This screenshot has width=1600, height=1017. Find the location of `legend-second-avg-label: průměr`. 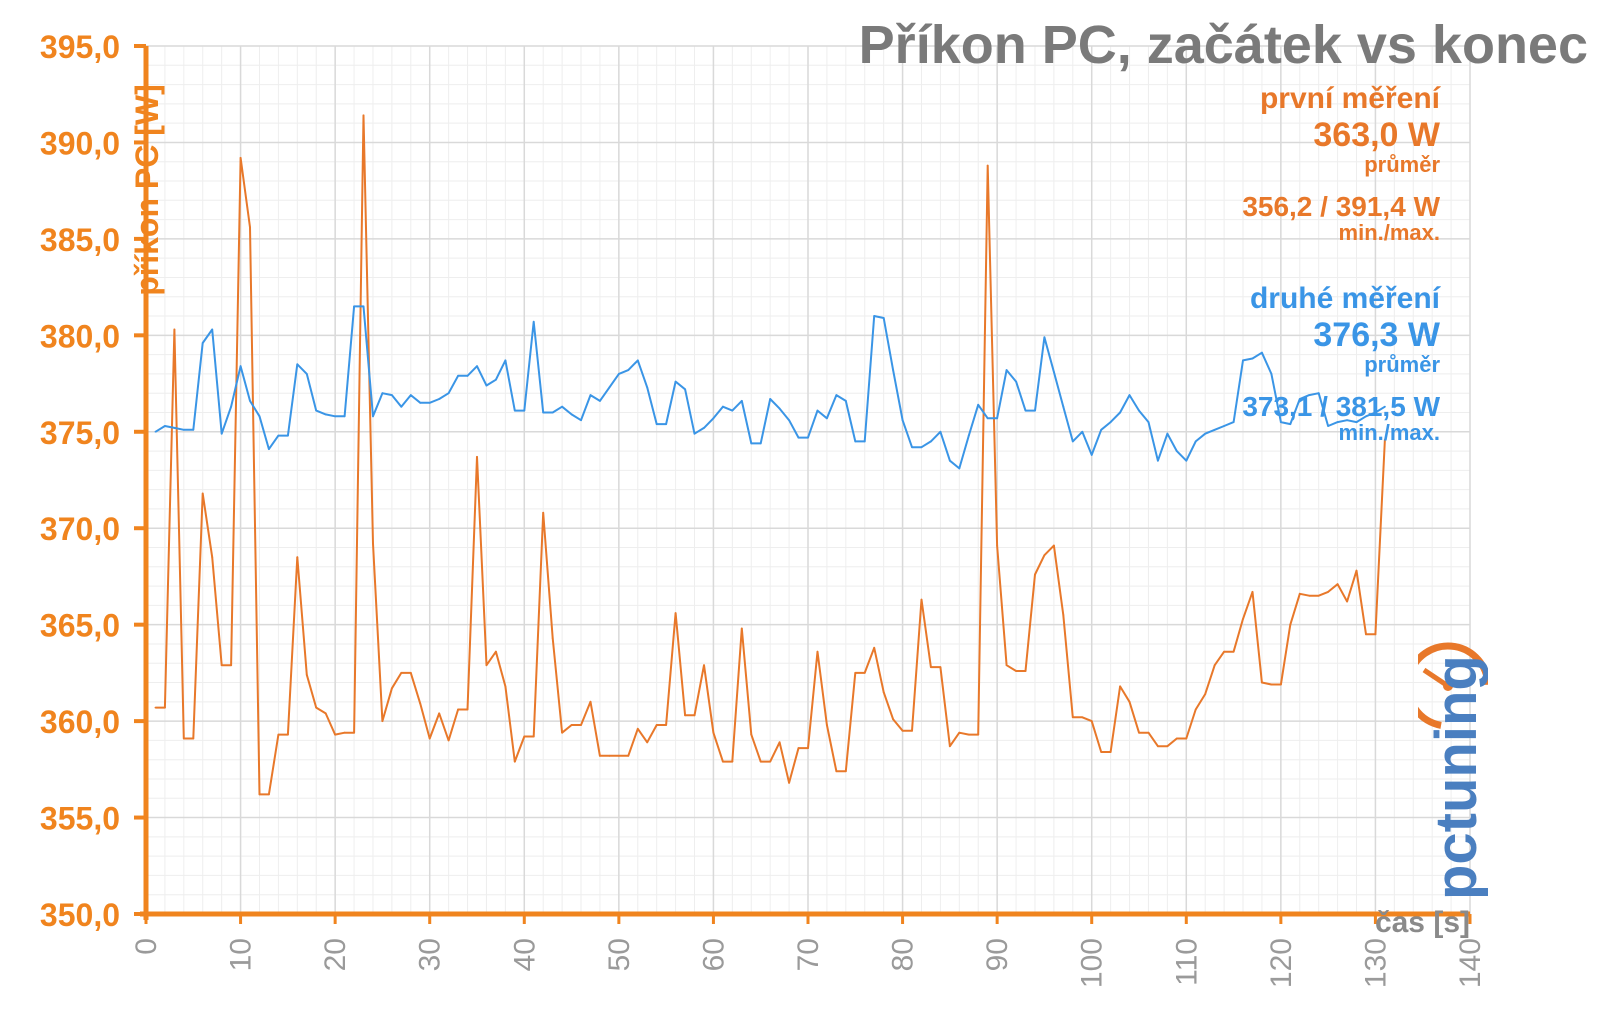

legend-second-avg-label: průměr is located at coordinates (1402, 364).